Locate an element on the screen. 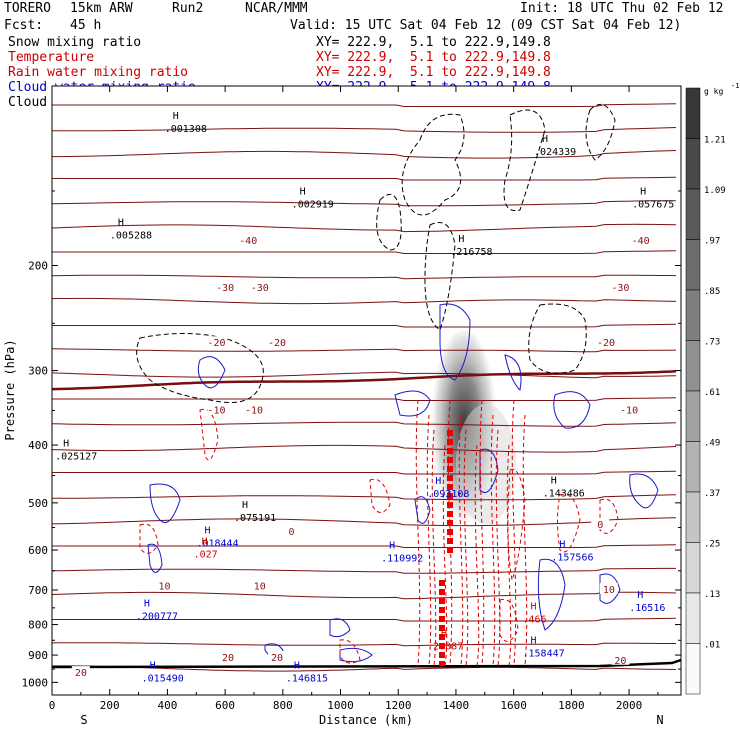 The width and height of the screenshot is (740, 740). header-resolution: 15km ARW is located at coordinates (101, 8).